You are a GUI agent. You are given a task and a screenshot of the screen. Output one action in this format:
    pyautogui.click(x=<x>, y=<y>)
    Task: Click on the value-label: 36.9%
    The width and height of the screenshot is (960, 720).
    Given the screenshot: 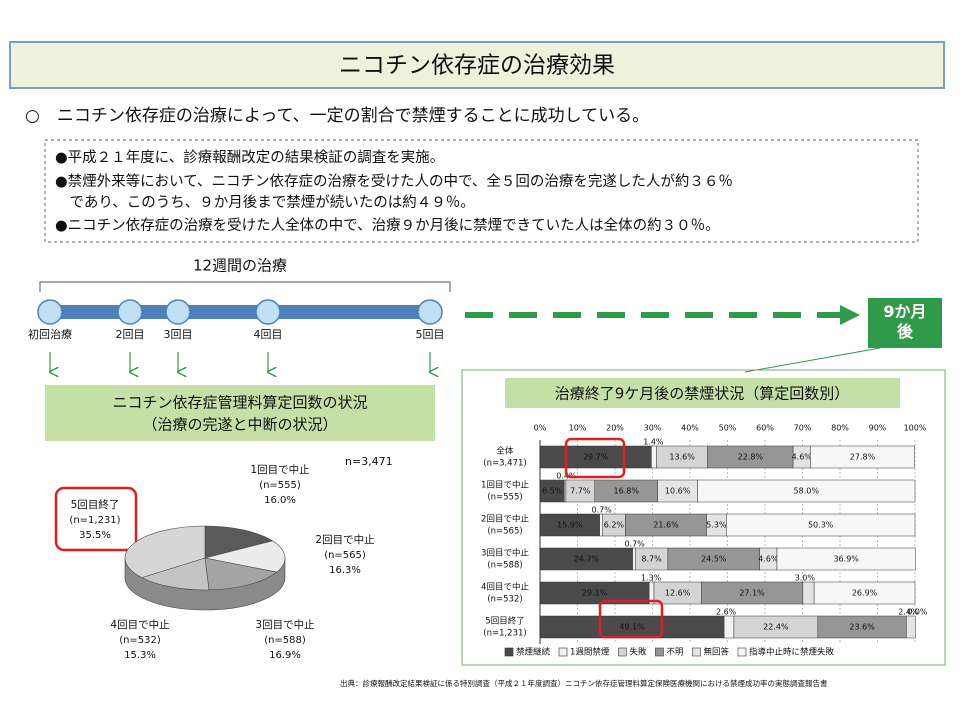 What is the action you would take?
    pyautogui.click(x=846, y=559)
    